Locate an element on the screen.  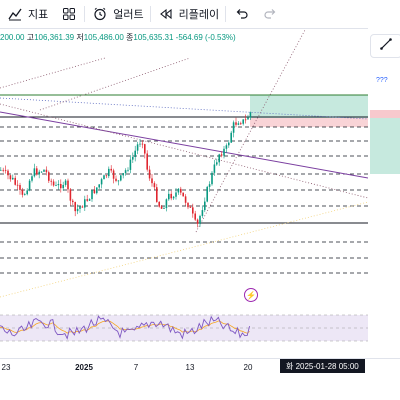
time-label: 13 is located at coordinates (190, 367).